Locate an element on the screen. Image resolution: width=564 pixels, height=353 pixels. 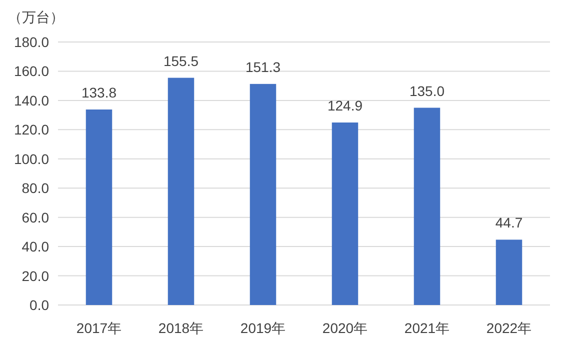
y-tick-label: 60.0 is located at coordinates (36, 217).